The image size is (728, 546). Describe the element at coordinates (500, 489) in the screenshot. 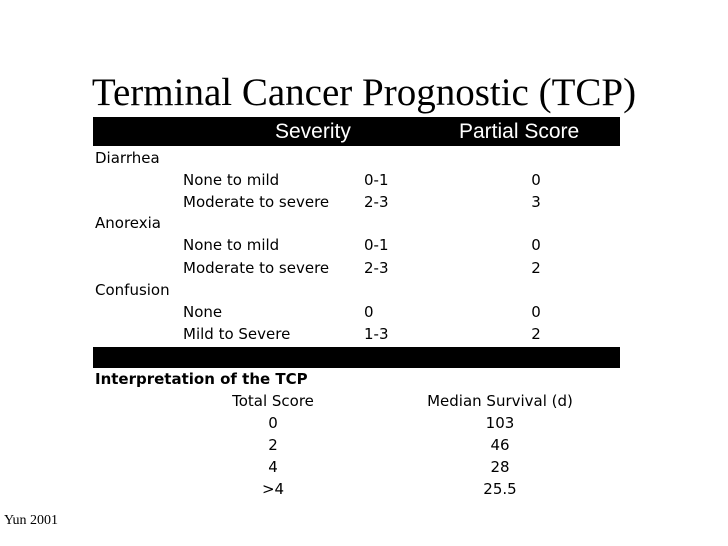

I see `median-survival-value: 25.5` at that location.